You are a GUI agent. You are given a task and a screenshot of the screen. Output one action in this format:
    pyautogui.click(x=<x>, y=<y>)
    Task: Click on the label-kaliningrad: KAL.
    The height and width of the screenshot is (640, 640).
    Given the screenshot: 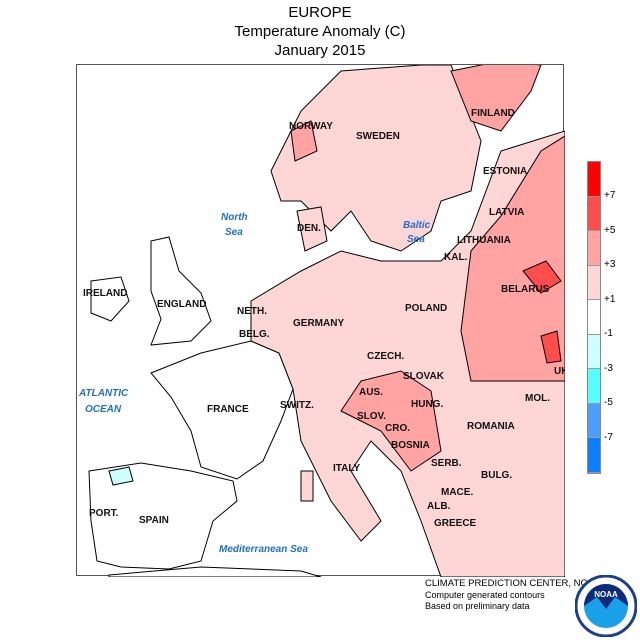 What is the action you would take?
    pyautogui.click(x=456, y=257)
    